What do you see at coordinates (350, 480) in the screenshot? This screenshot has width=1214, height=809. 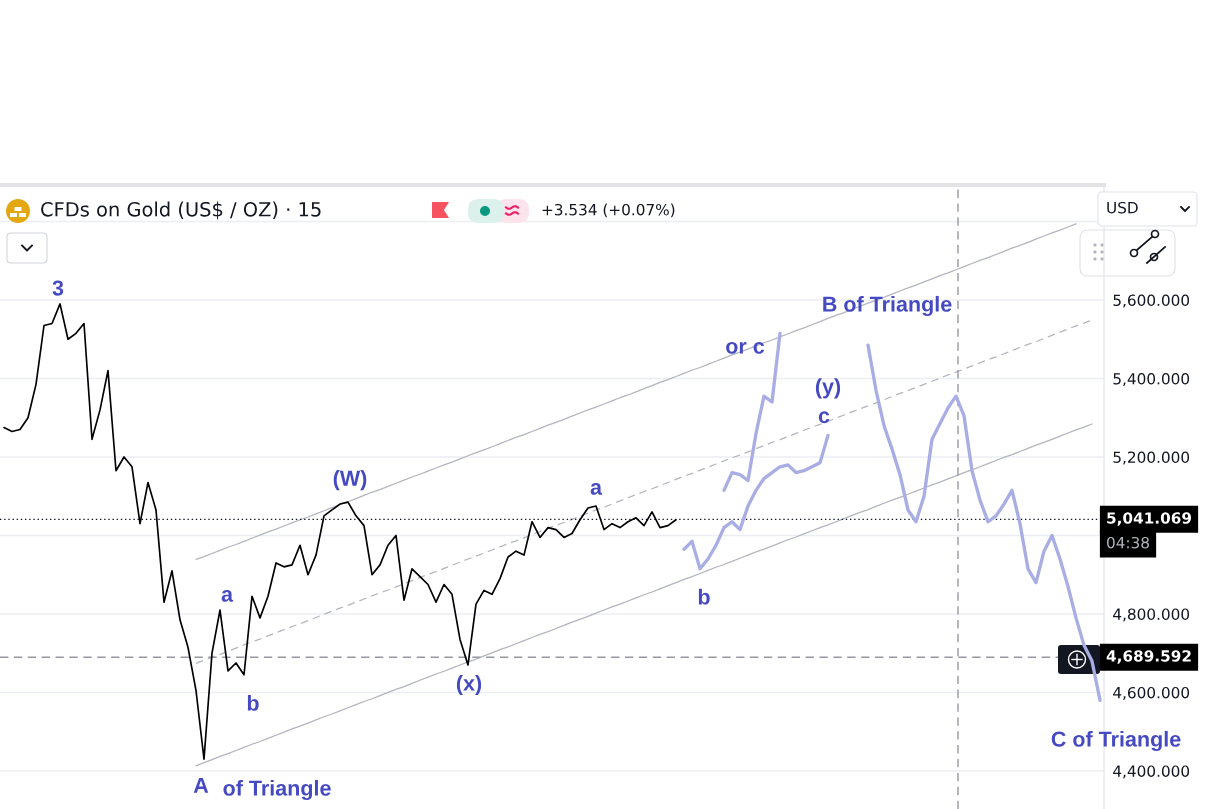 I see `annotation: (W)` at bounding box center [350, 480].